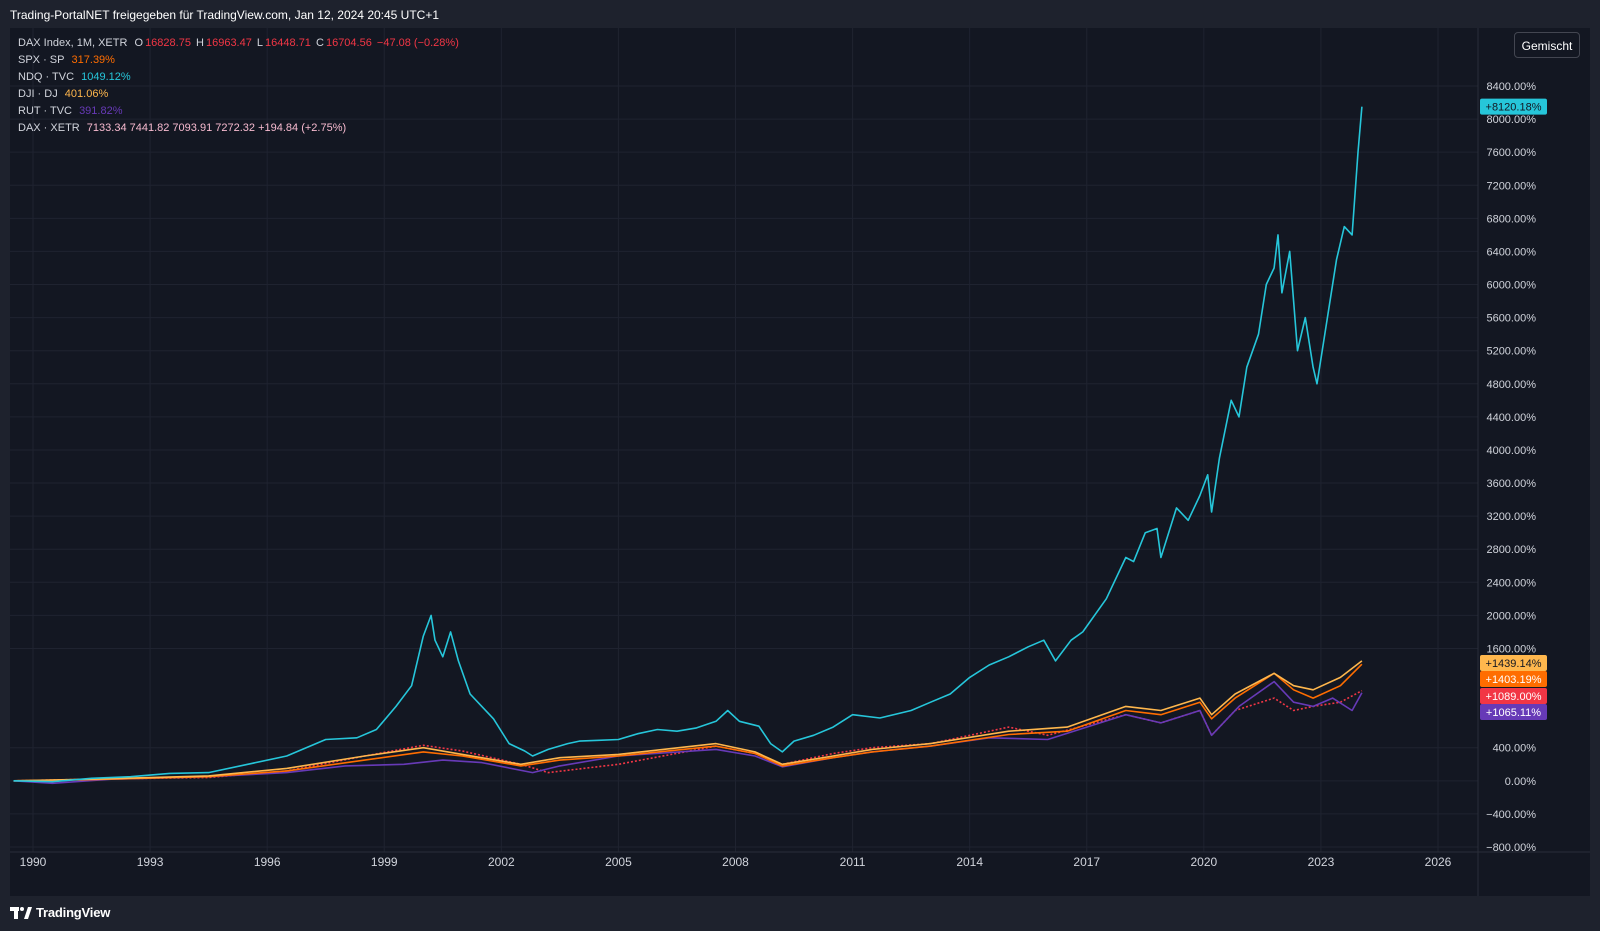 This screenshot has width=1600, height=931. I want to click on series-line-dax, so click(688, 735).